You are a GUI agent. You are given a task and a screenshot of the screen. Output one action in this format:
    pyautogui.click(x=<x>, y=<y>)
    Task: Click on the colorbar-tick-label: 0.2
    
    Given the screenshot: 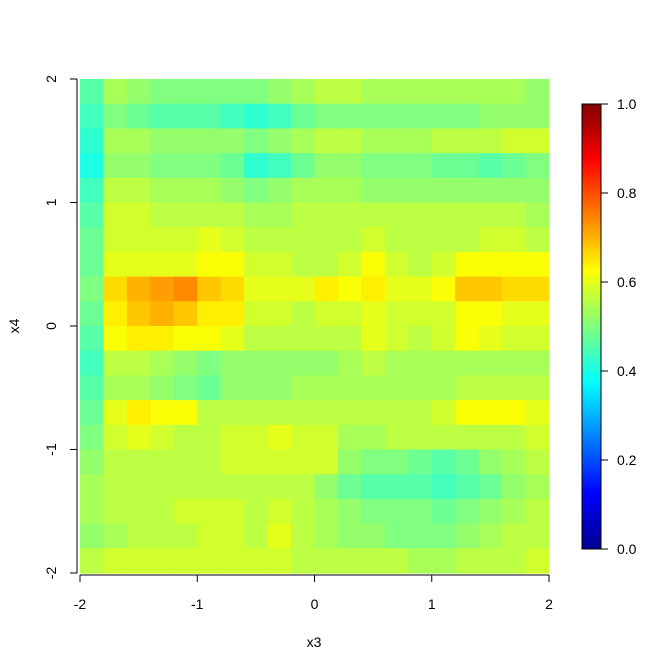 What is the action you would take?
    pyautogui.click(x=627, y=460)
    